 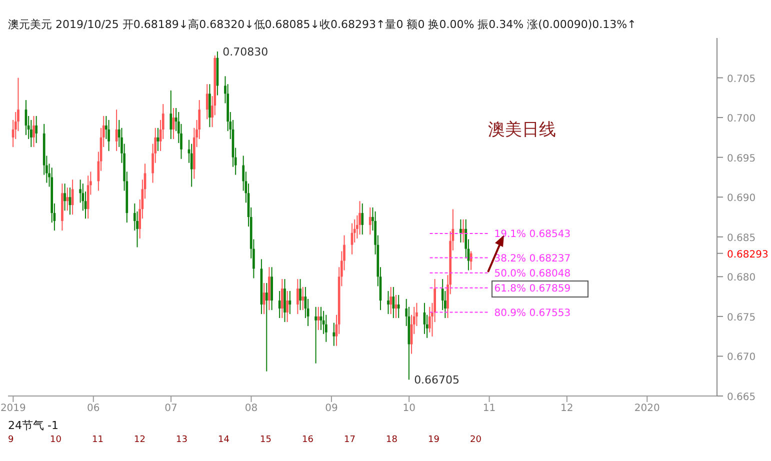 What do you see at coordinates (409, 408) in the screenshot?
I see `x-tick-label: 10` at bounding box center [409, 408].